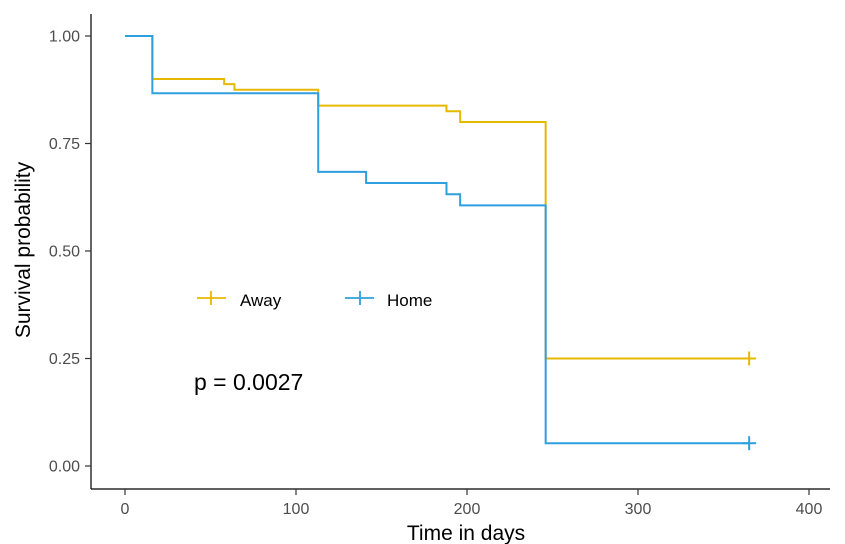 The width and height of the screenshot is (845, 544). What do you see at coordinates (466, 533) in the screenshot?
I see `x-axis-title: Time in days` at bounding box center [466, 533].